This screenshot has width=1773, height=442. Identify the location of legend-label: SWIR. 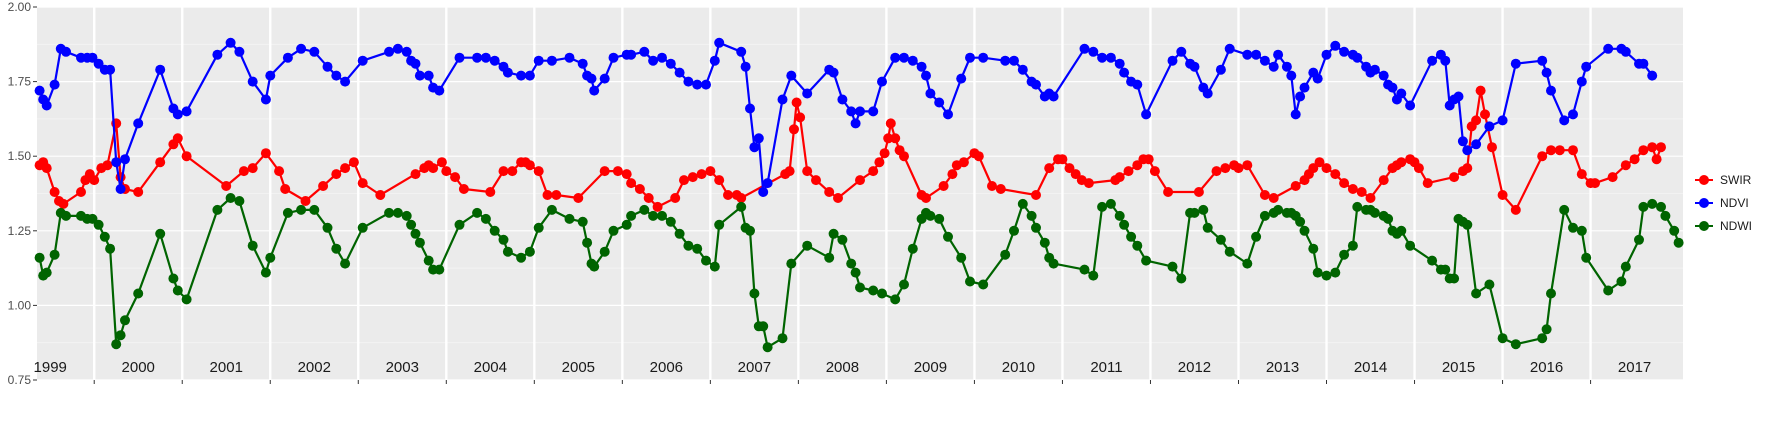
(1736, 180).